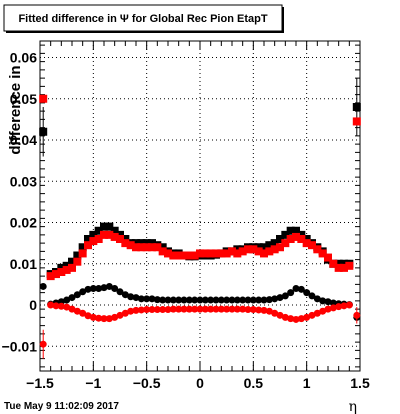  I want to click on x-axis-title: η, so click(353, 406).